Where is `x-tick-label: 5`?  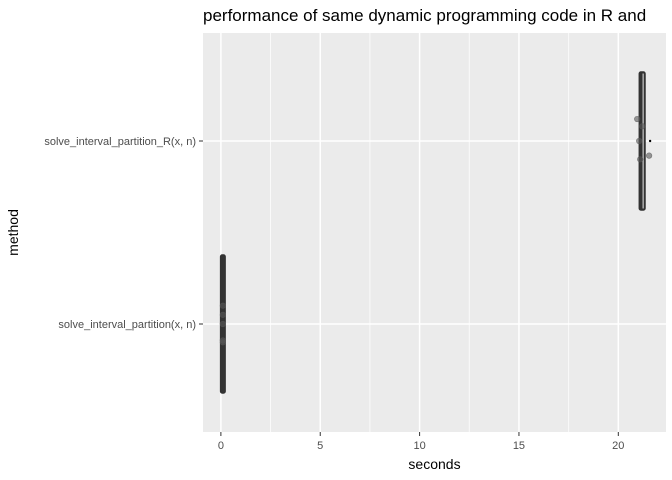
x-tick-label: 5 is located at coordinates (320, 446).